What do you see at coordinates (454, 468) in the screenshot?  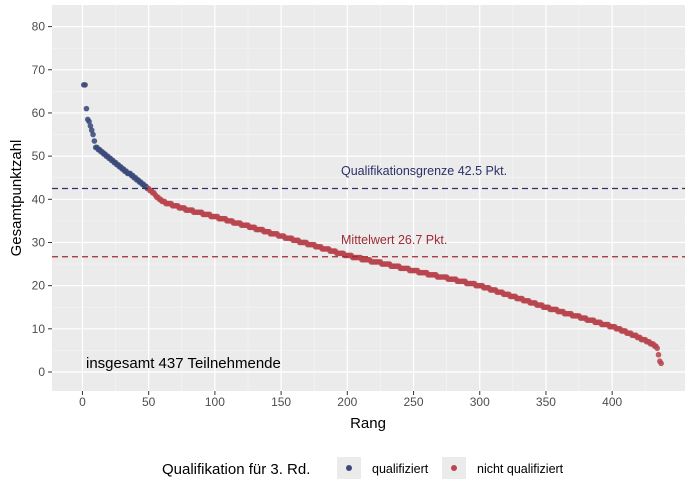 I see `legend-marker-not-qualified` at bounding box center [454, 468].